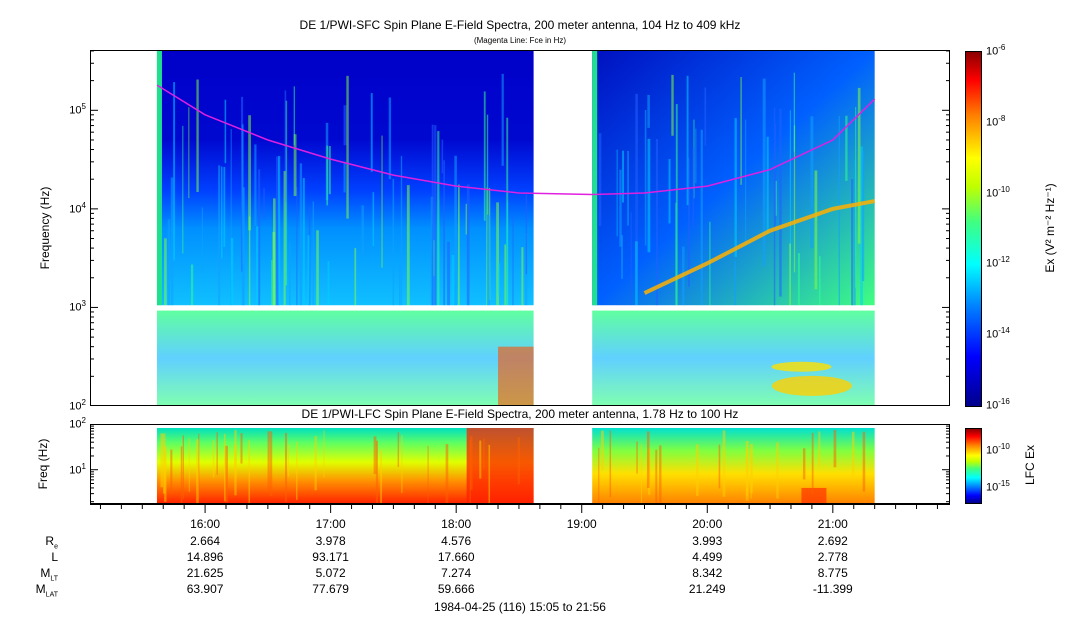 The width and height of the screenshot is (1083, 620). I want to click on ephemeris-row-label-sub: e, so click(56, 547).